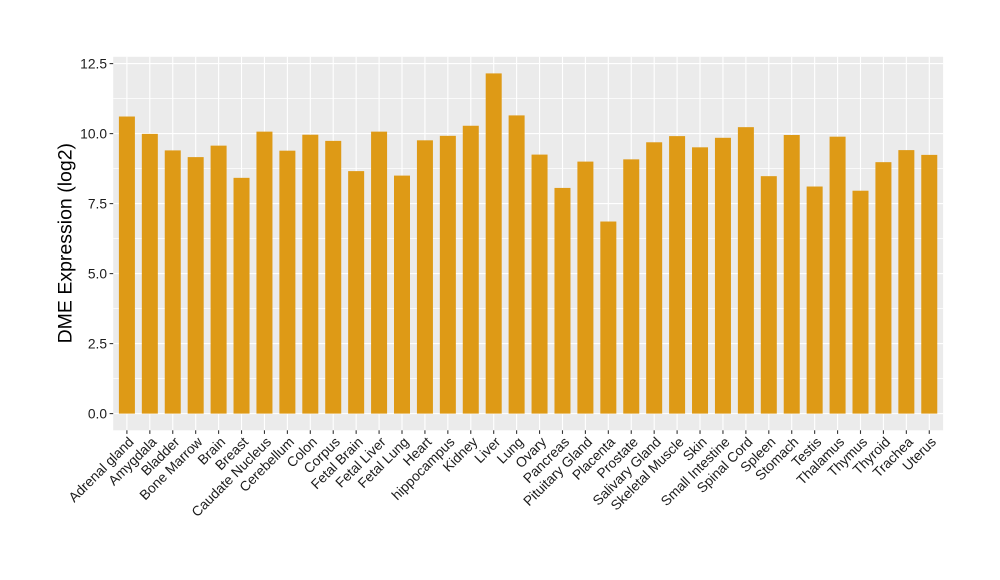  Describe the element at coordinates (98, 413) in the screenshot. I see `svg-text: 0.0` at that location.